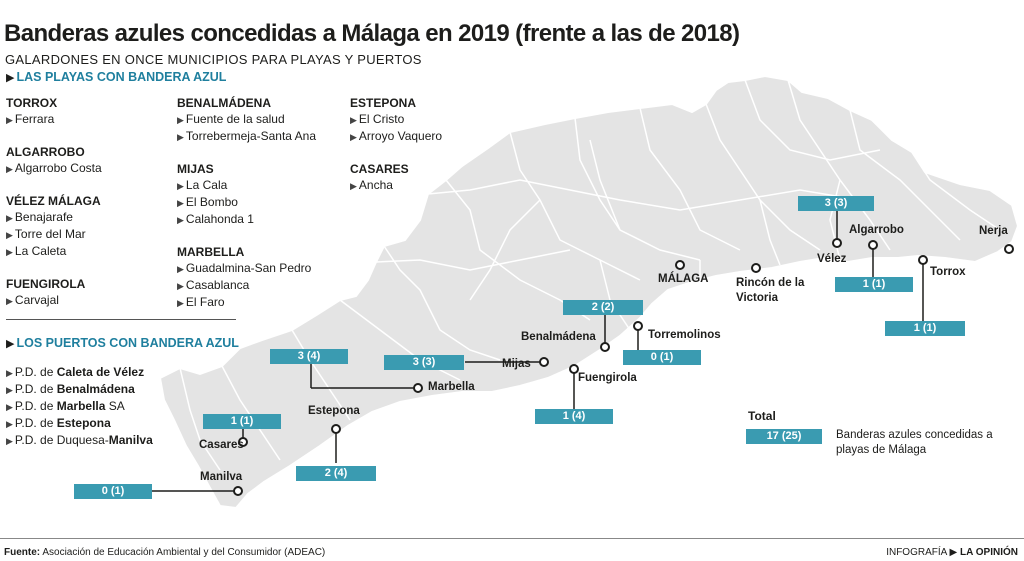 Image resolution: width=1024 pixels, height=561 pixels. What do you see at coordinates (770, 290) in the screenshot?
I see `label-rincon: Rincón de la Victoria` at bounding box center [770, 290].